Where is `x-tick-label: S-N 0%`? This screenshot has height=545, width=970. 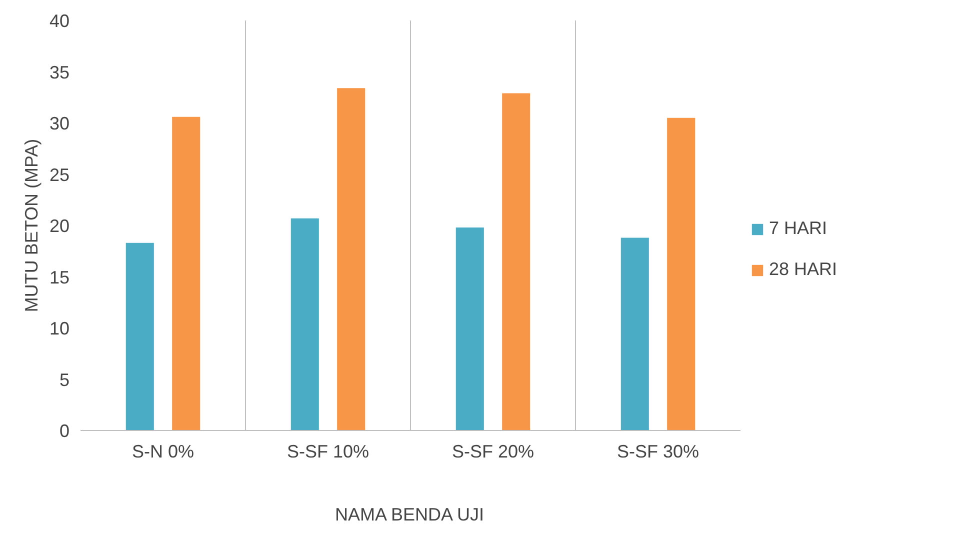 x-tick-label: S-N 0% is located at coordinates (163, 452).